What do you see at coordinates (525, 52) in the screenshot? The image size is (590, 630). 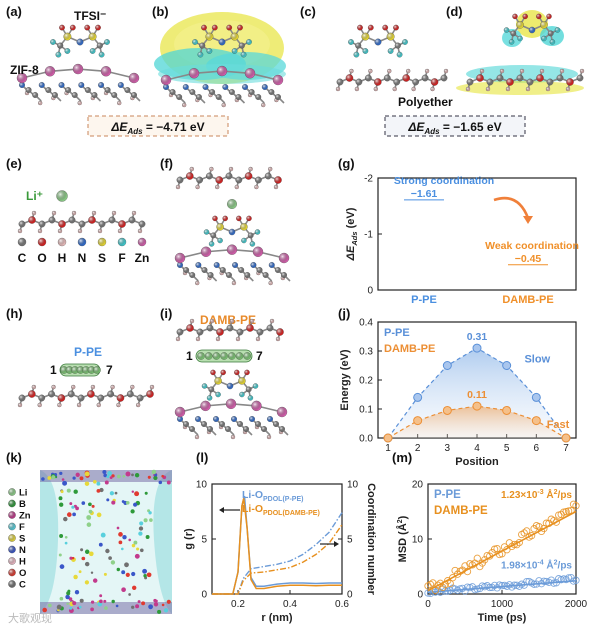 I see `polyether-tfsi-structure-d` at bounding box center [525, 52].